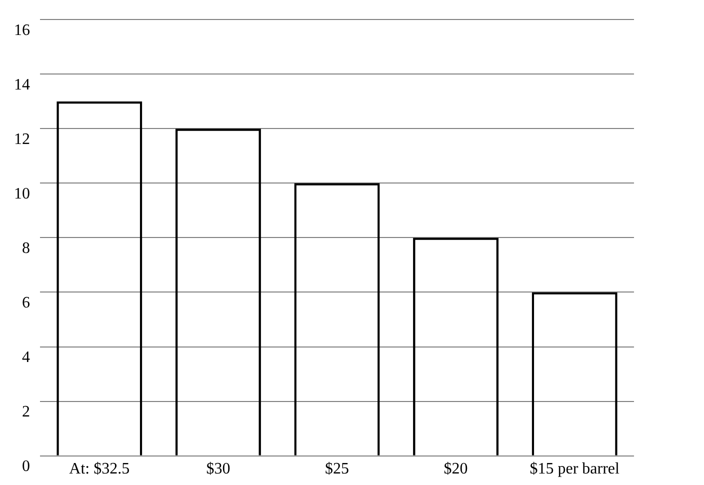 The image size is (704, 485). I want to click on x-tick-label: $30, so click(218, 469).